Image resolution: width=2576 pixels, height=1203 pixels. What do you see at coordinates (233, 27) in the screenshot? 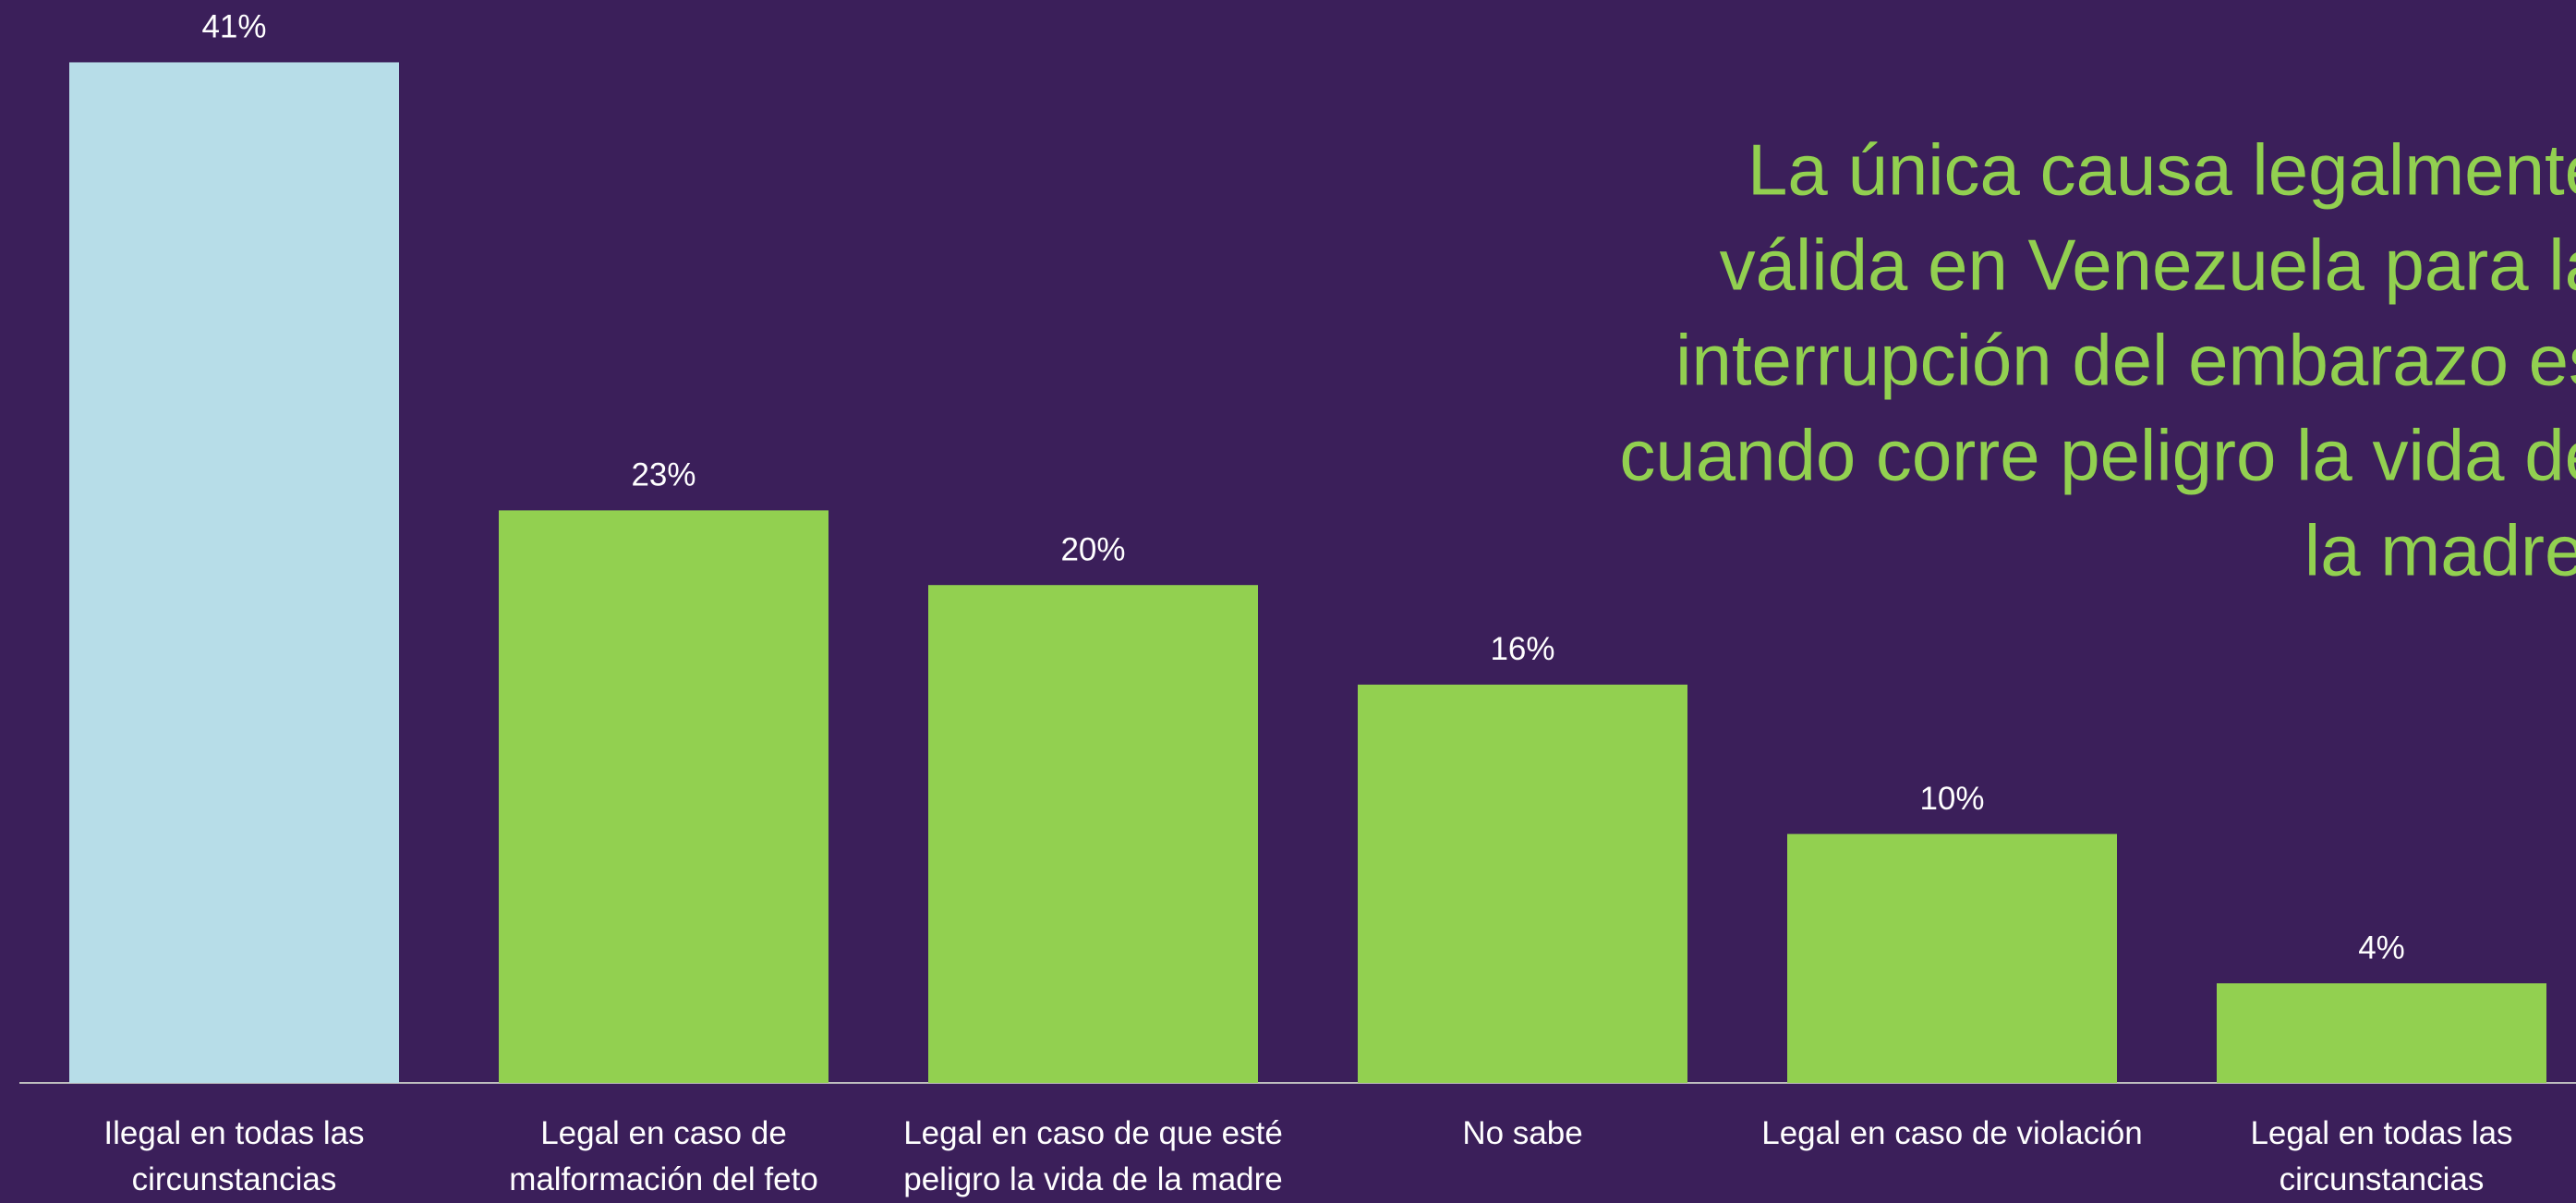
I see `value-label: 41%` at bounding box center [233, 27].